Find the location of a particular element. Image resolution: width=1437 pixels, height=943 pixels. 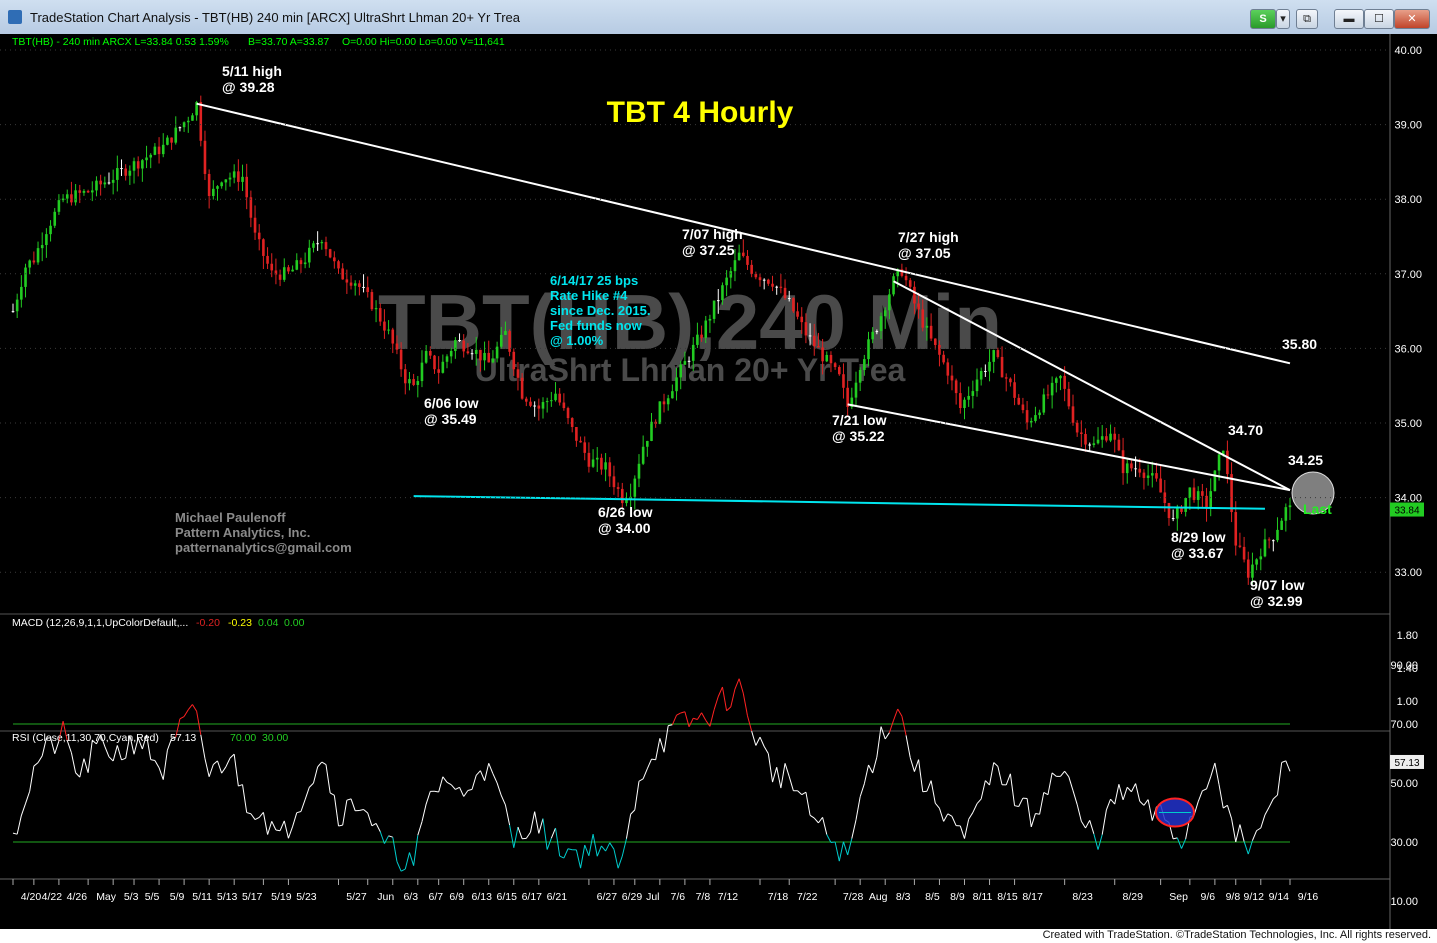

annotation-label: Last is located at coordinates (1317, 509).